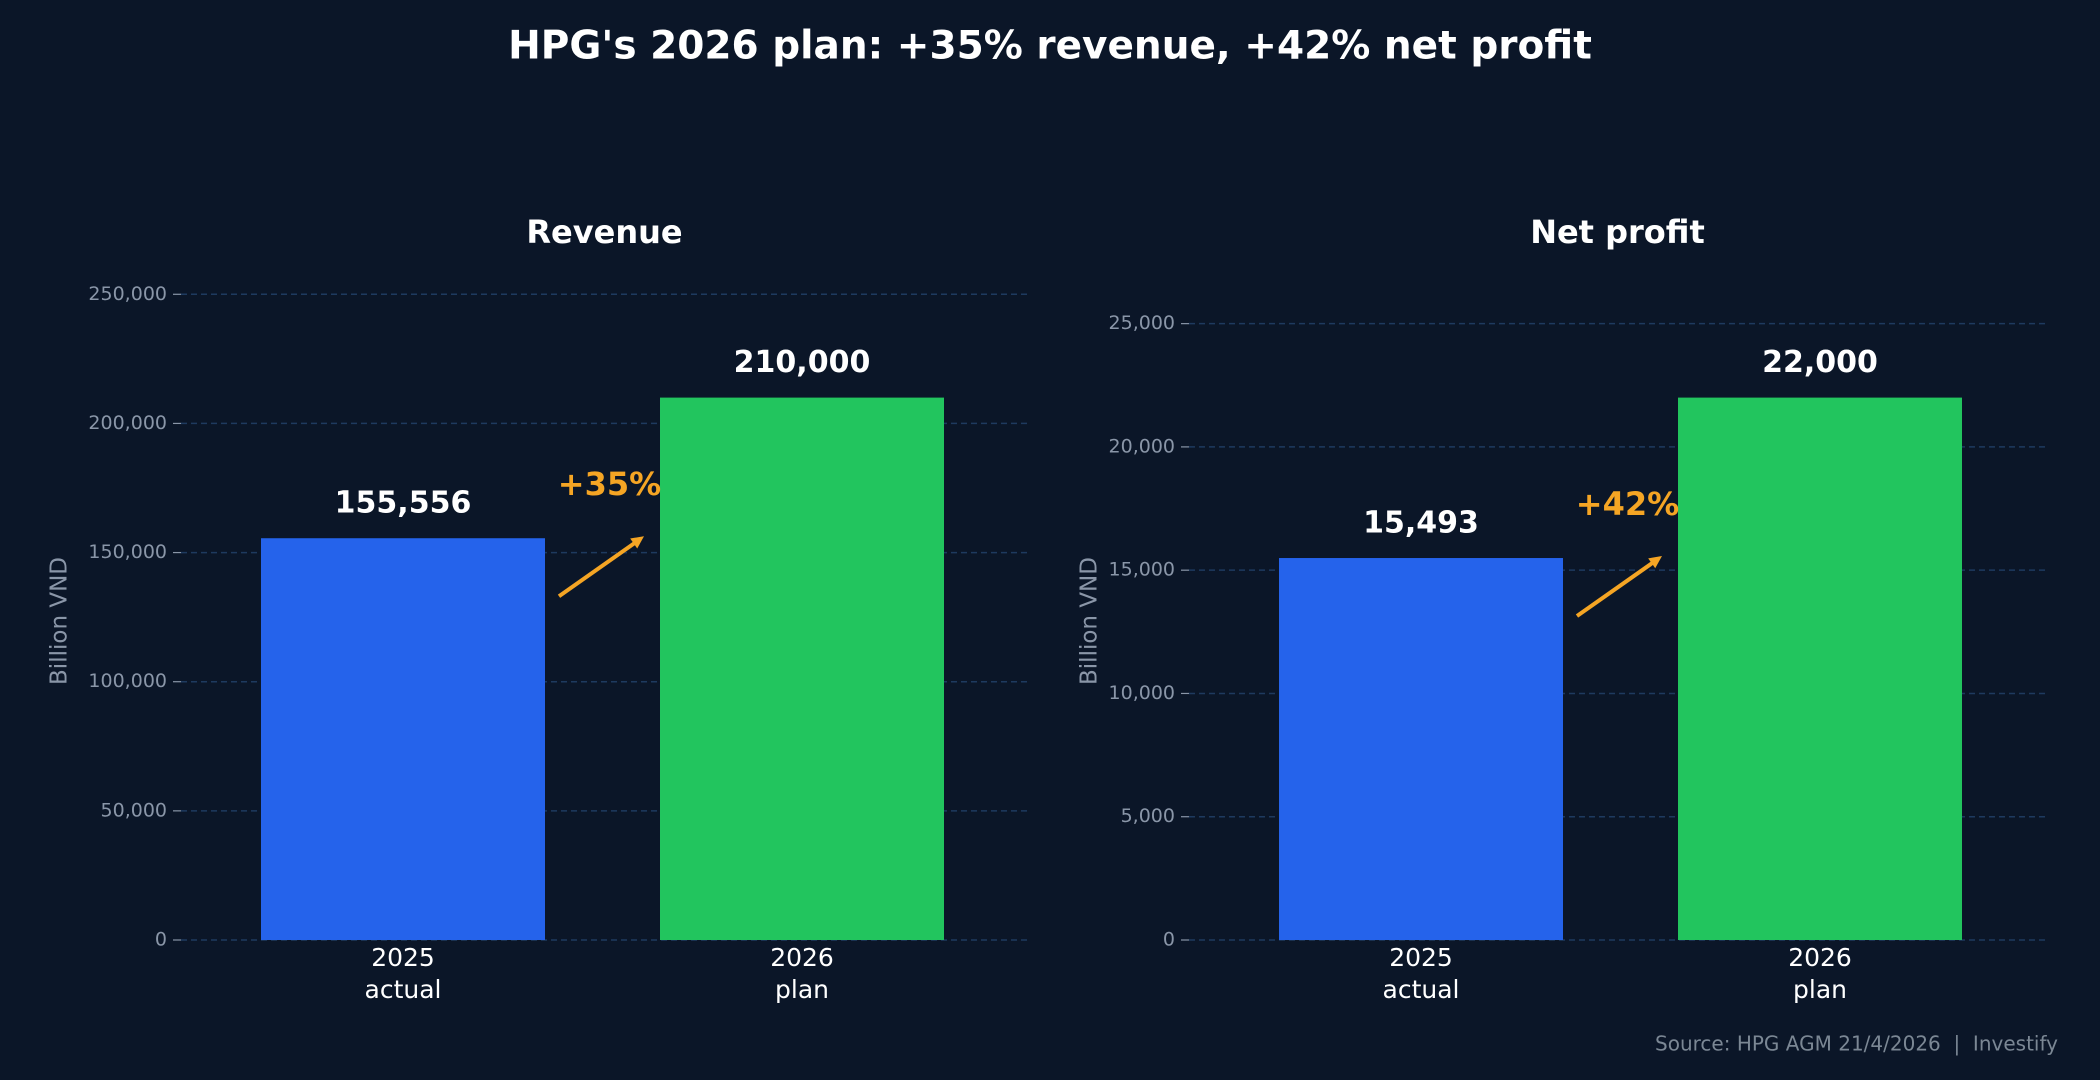 The image size is (2100, 1080). What do you see at coordinates (1617, 232) in the screenshot?
I see `chart-title: Net profit` at bounding box center [1617, 232].